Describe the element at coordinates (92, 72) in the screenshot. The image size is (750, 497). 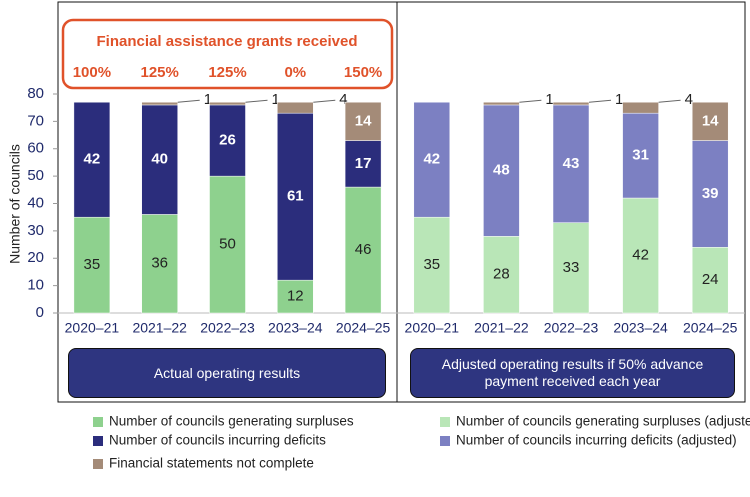
I see `annotation-label: 100%` at that location.